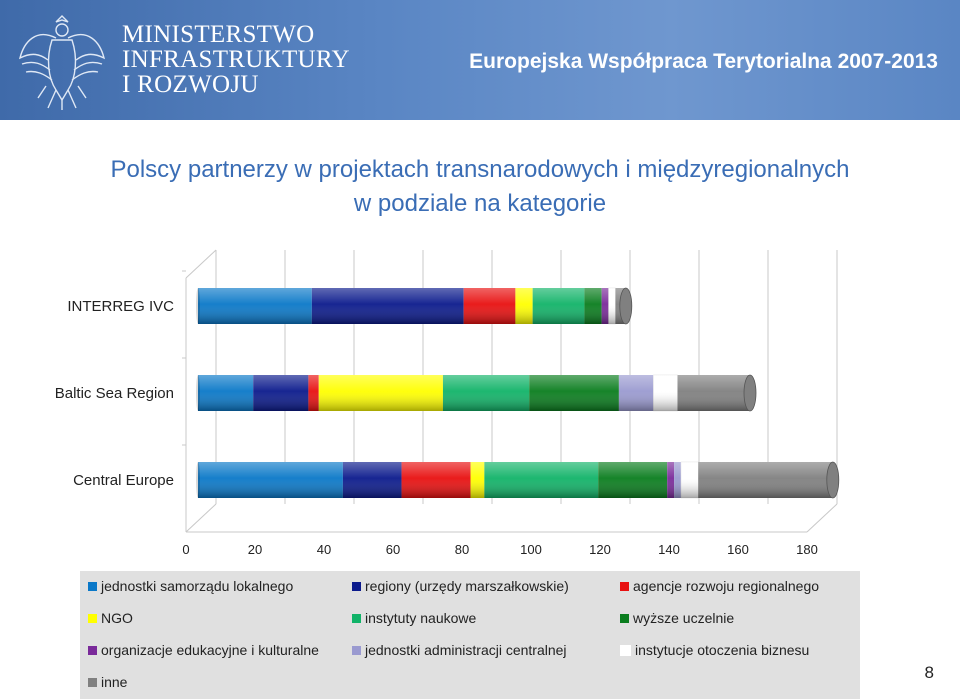 Image resolution: width=960 pixels, height=699 pixels. What do you see at coordinates (480, 203) in the screenshot?
I see `slide-title-line-2: w podziale na kategorie` at bounding box center [480, 203].